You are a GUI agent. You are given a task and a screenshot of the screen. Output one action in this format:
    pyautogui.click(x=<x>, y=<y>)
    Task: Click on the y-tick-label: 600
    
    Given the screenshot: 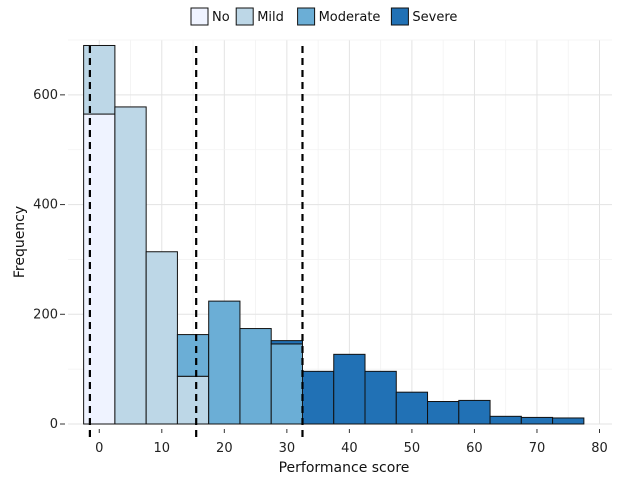 What is the action you would take?
    pyautogui.click(x=45, y=95)
    